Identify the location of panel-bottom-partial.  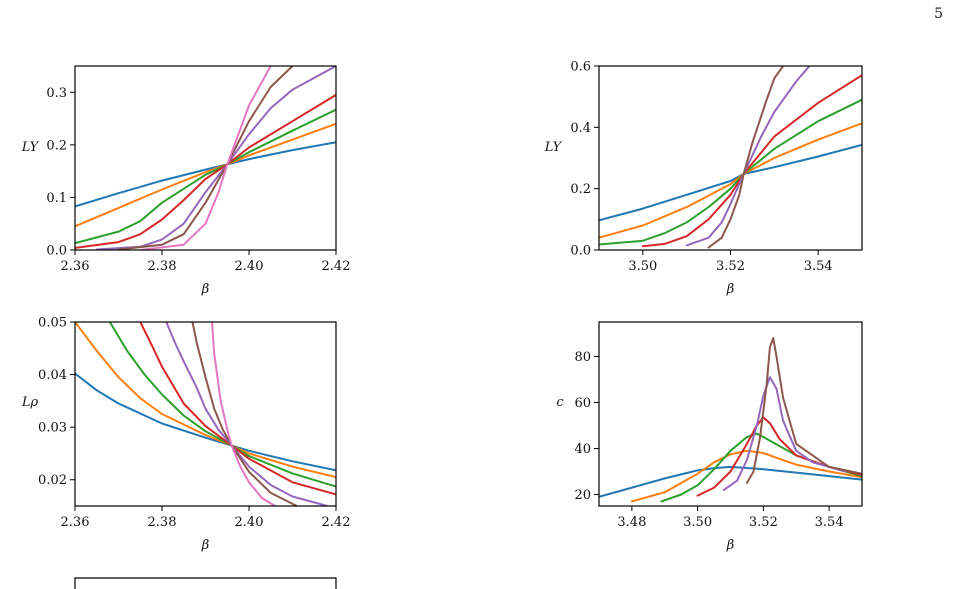
(205, 583).